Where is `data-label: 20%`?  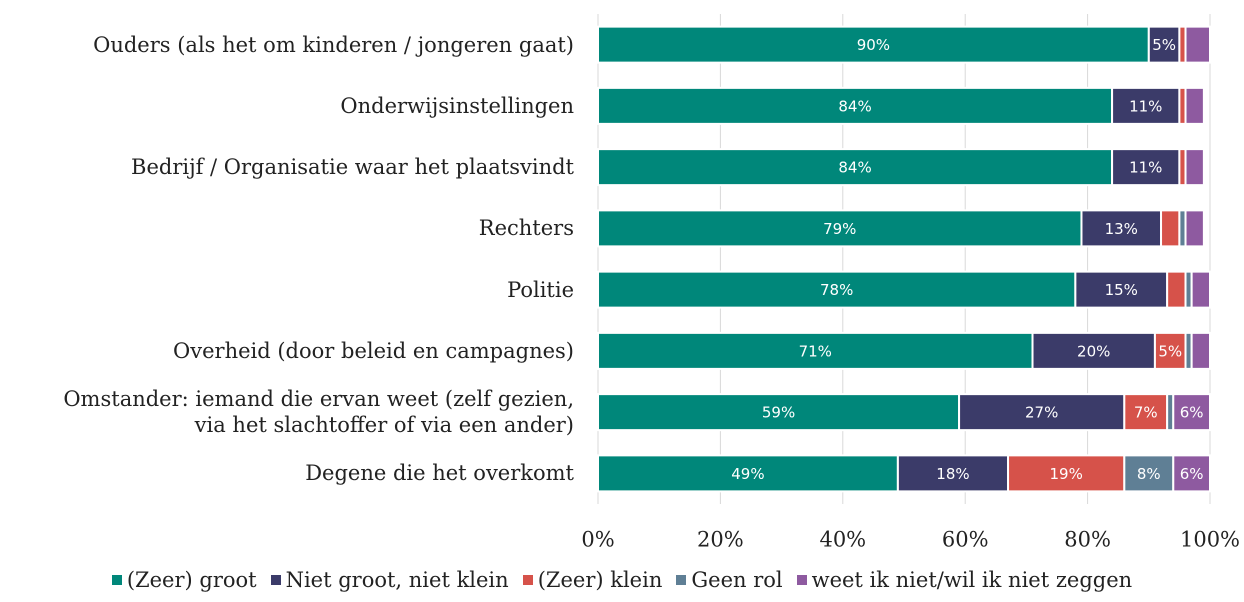
data-label: 20% is located at coordinates (1093, 351).